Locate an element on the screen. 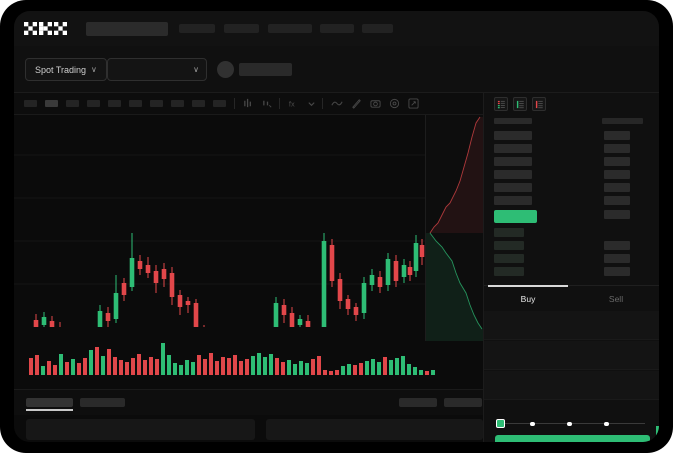 The width and height of the screenshot is (673, 453). tab-sell-label: Sell is located at coordinates (616, 298).